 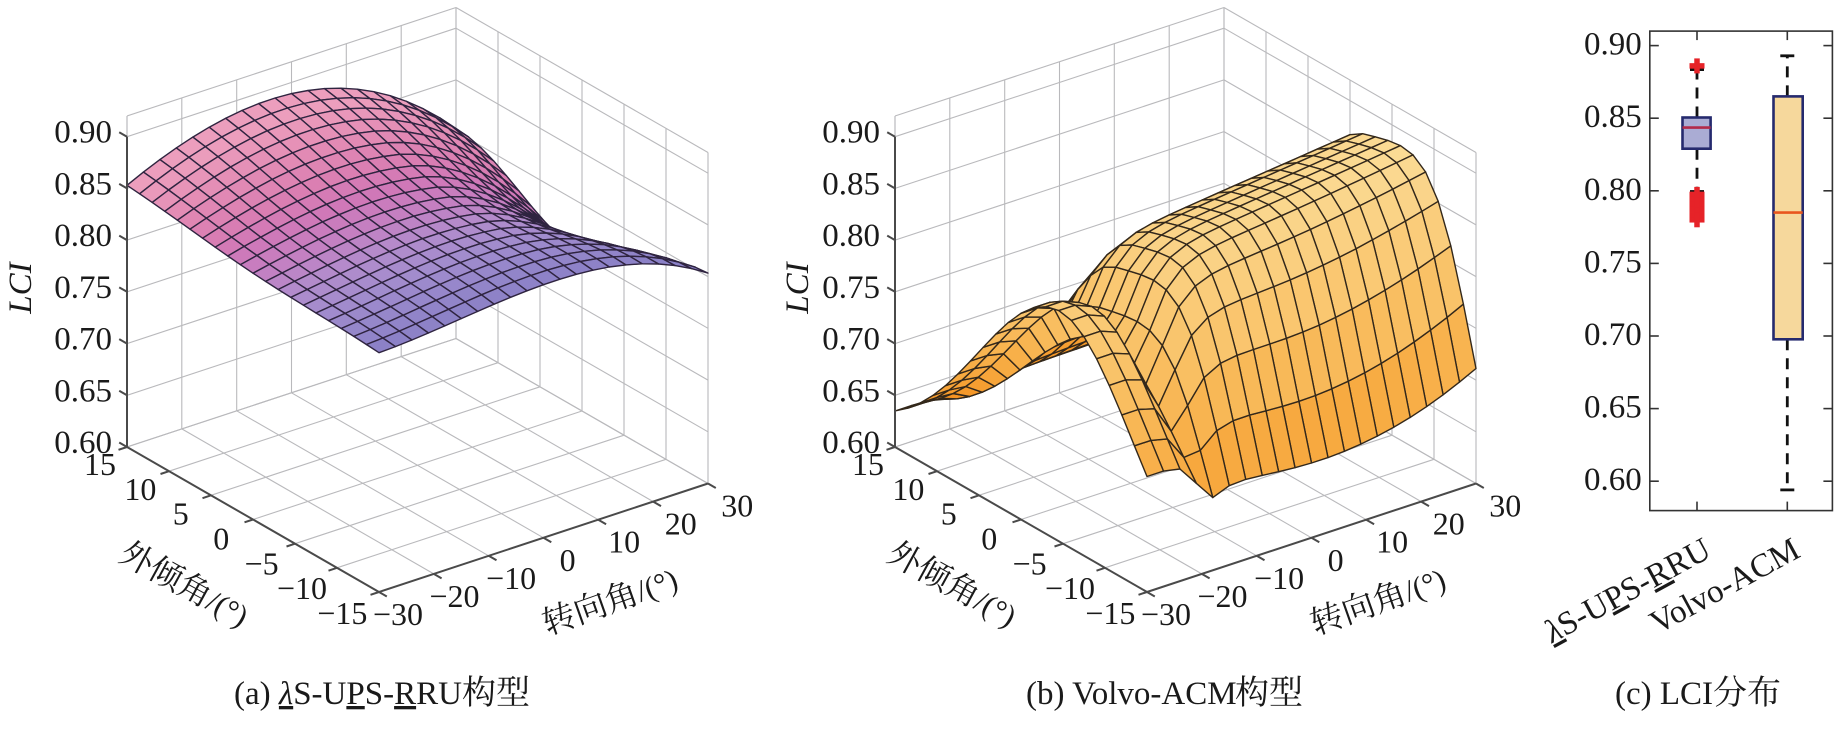 I want to click on svg-text: (b) Volvo-ACM, so click(x=1131, y=694).